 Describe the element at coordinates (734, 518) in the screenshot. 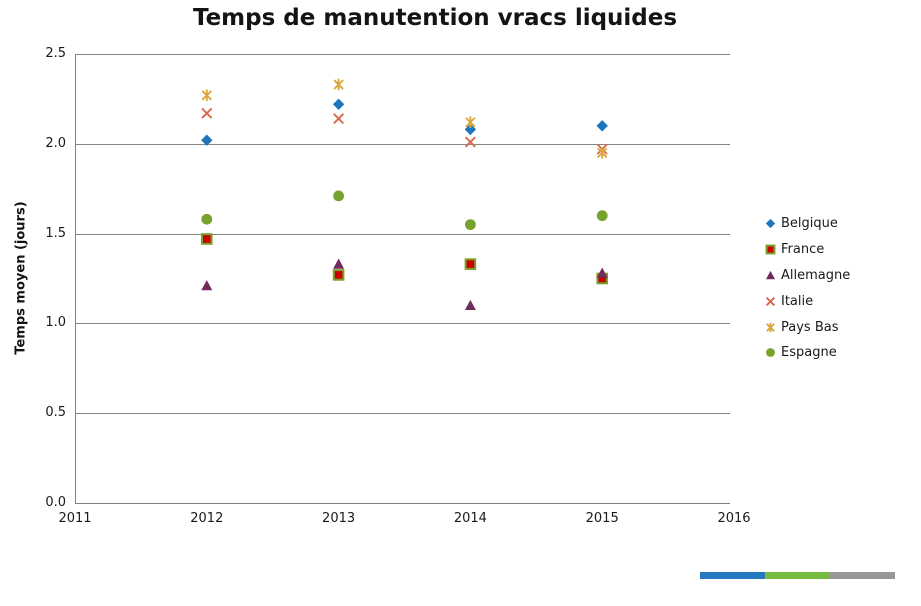

I see `x-tick-label-2016: 2016` at that location.